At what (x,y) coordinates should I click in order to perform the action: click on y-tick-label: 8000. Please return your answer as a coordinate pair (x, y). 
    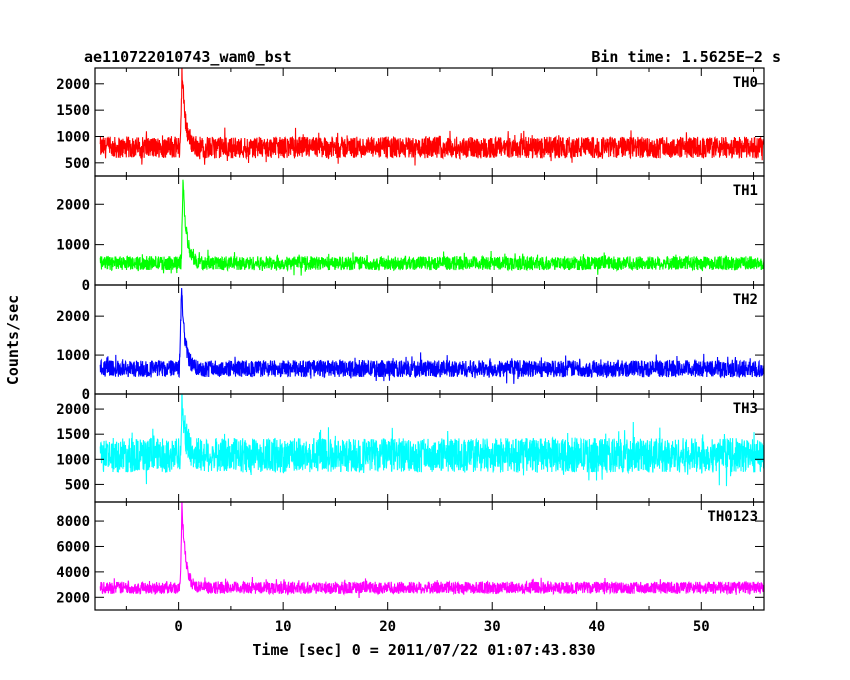
    Looking at the image, I should click on (73, 522).